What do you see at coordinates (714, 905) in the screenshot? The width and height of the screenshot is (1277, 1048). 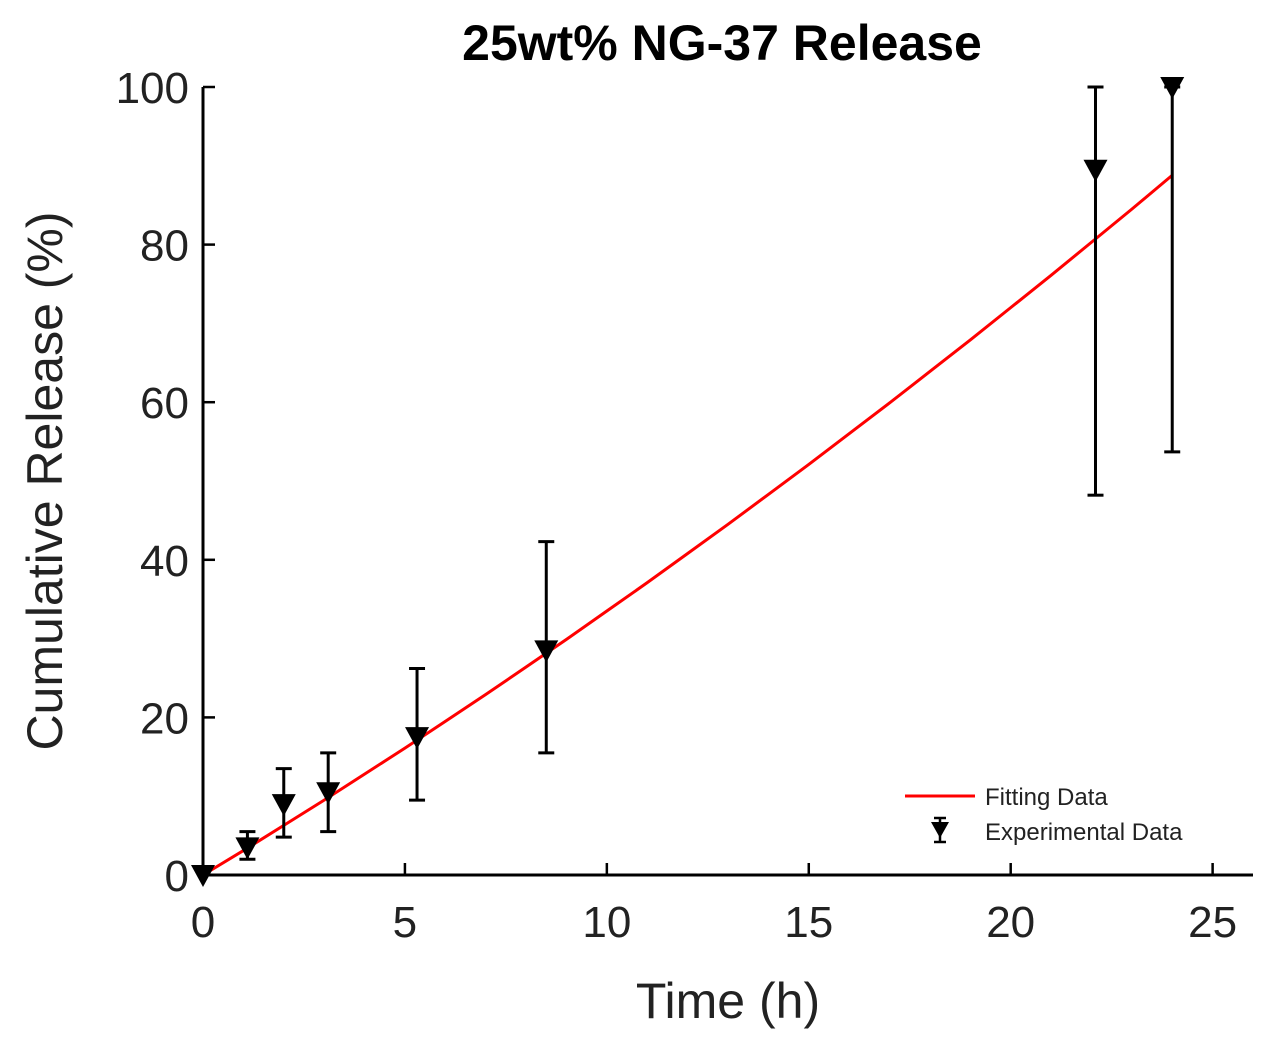 I see `x-ticks: 0 5 10 15 20 25` at bounding box center [714, 905].